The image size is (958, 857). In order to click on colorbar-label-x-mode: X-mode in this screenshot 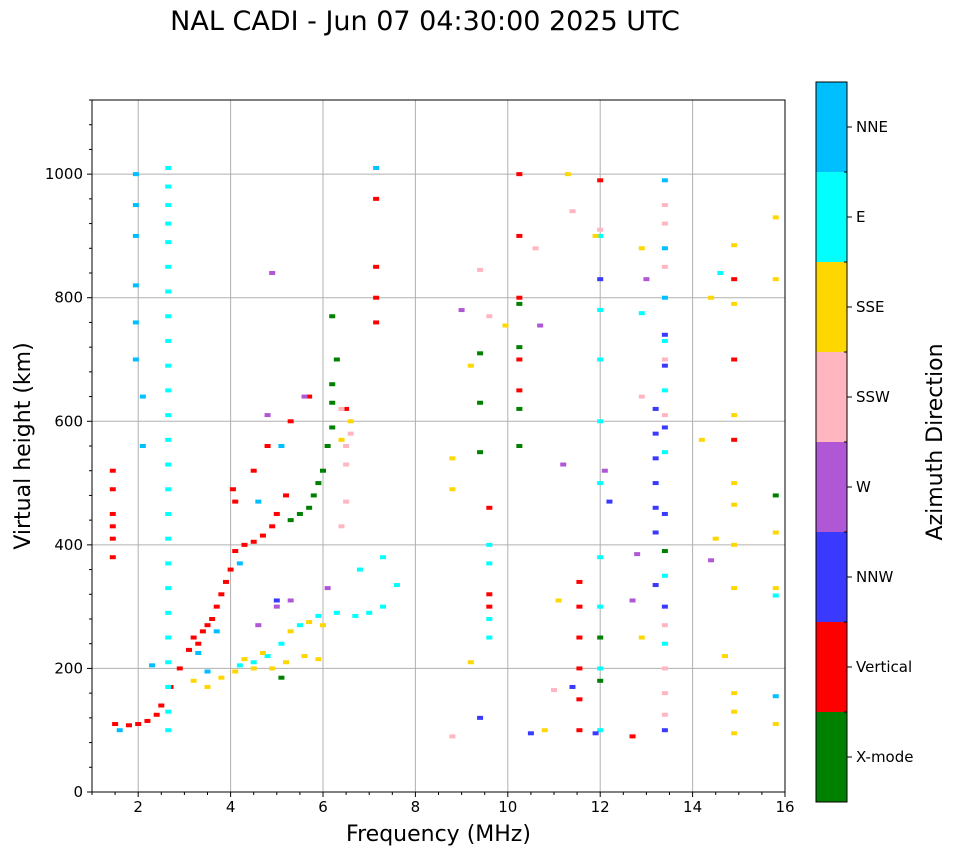, I will do `click(884, 757)`.